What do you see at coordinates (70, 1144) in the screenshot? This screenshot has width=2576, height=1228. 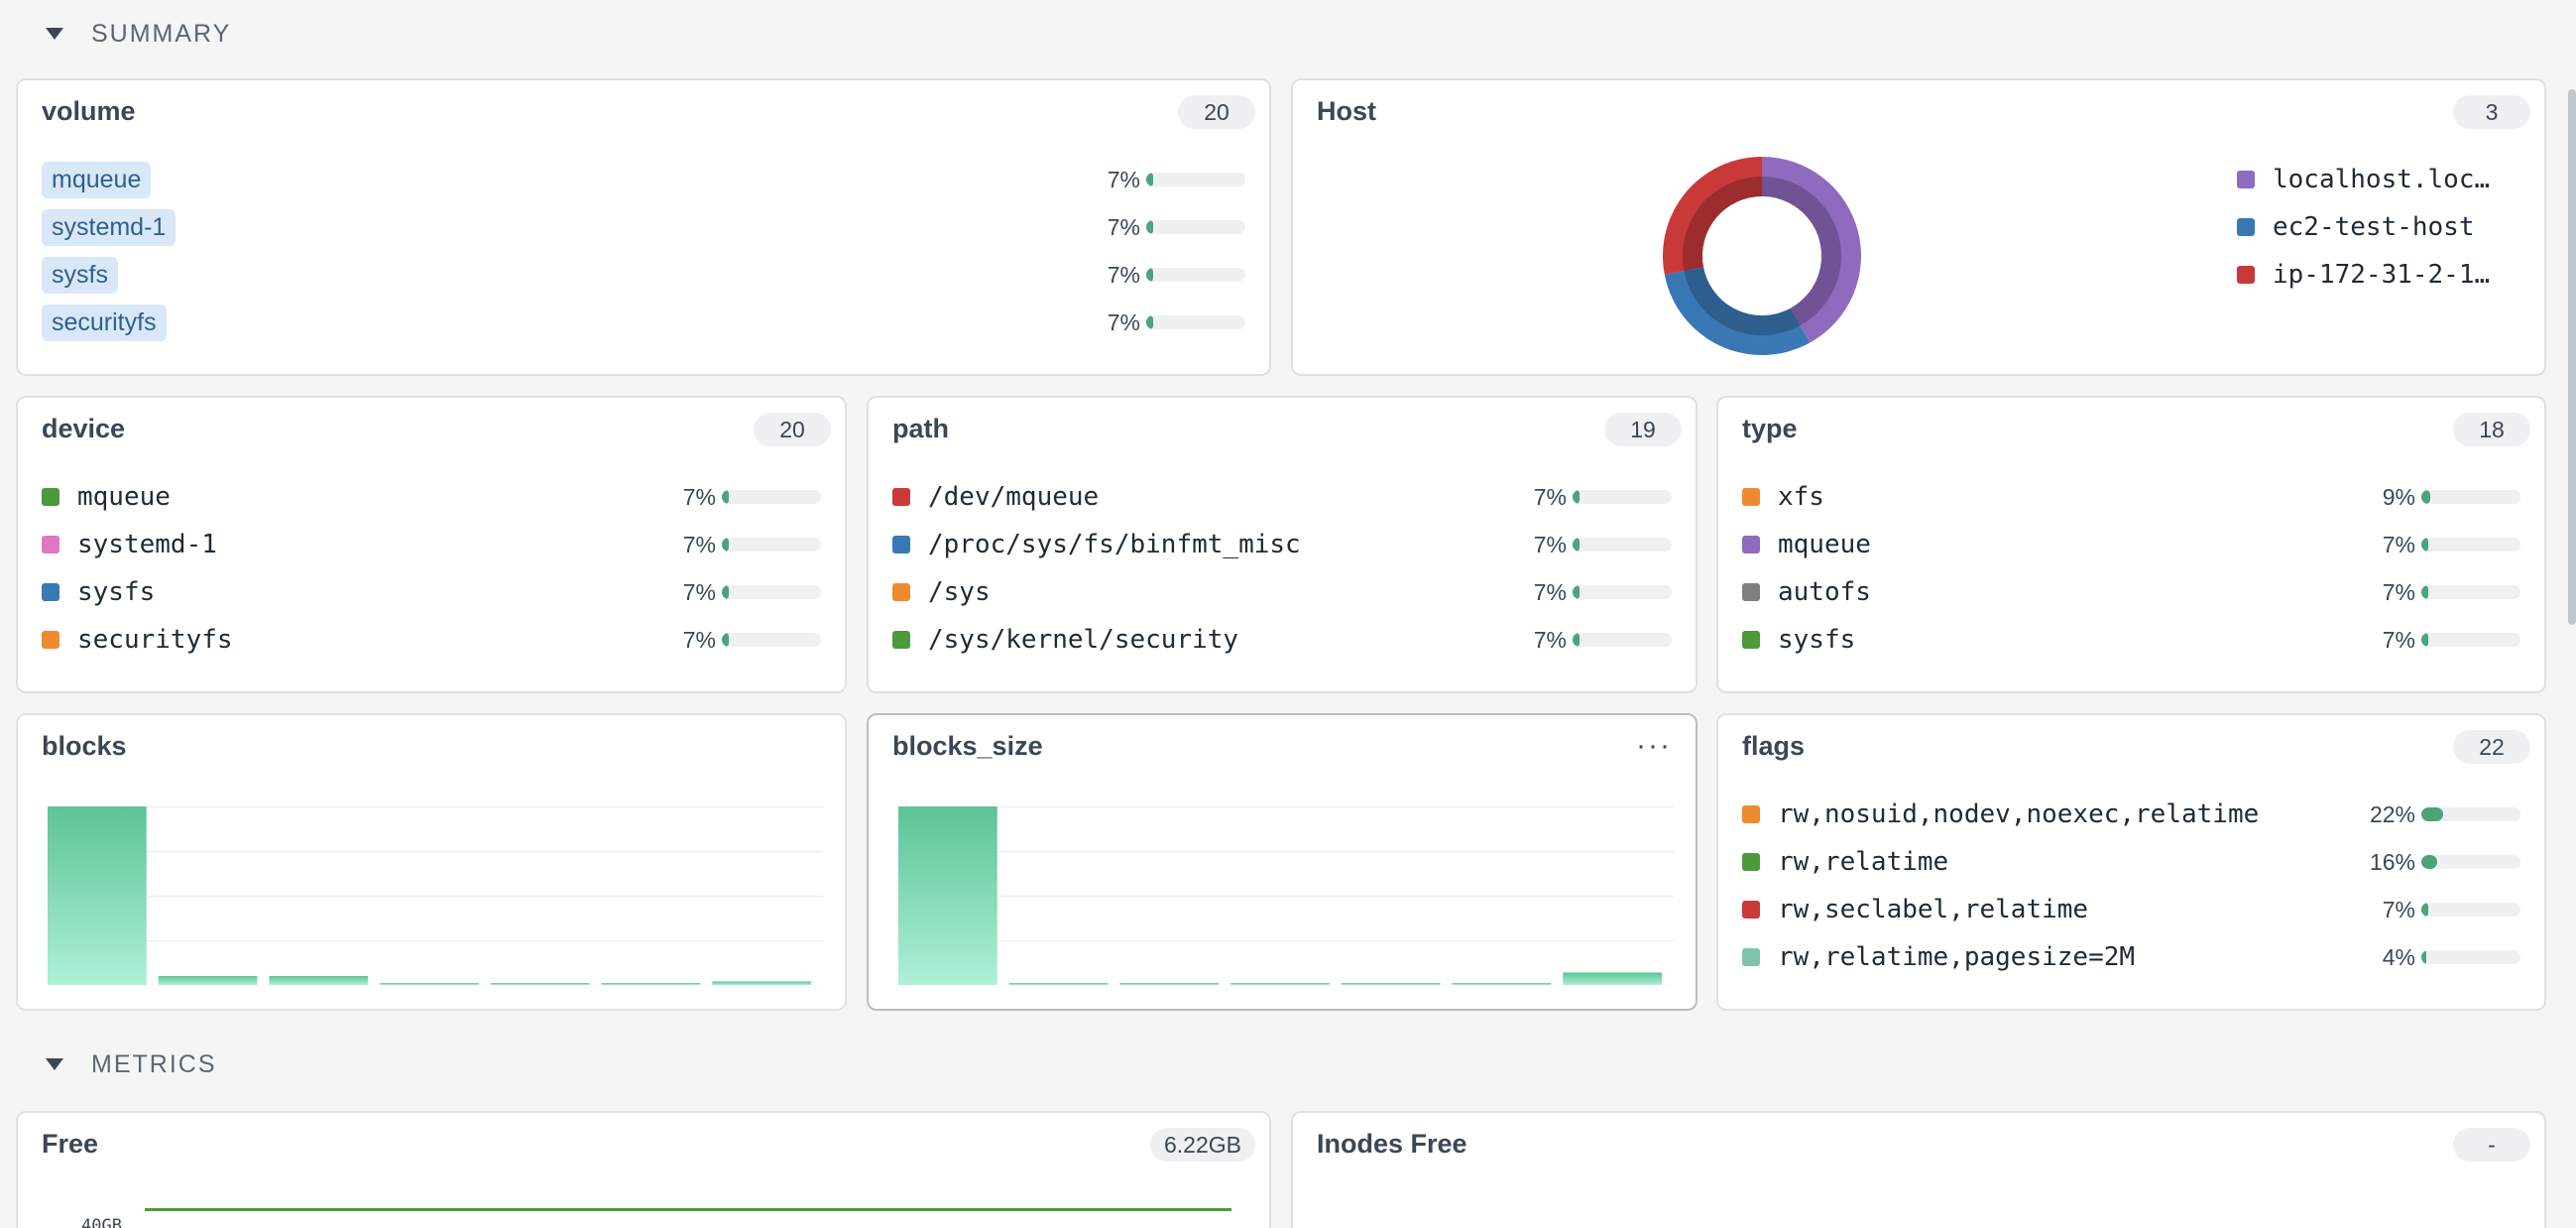 I see `free-card-title: Free` at bounding box center [70, 1144].